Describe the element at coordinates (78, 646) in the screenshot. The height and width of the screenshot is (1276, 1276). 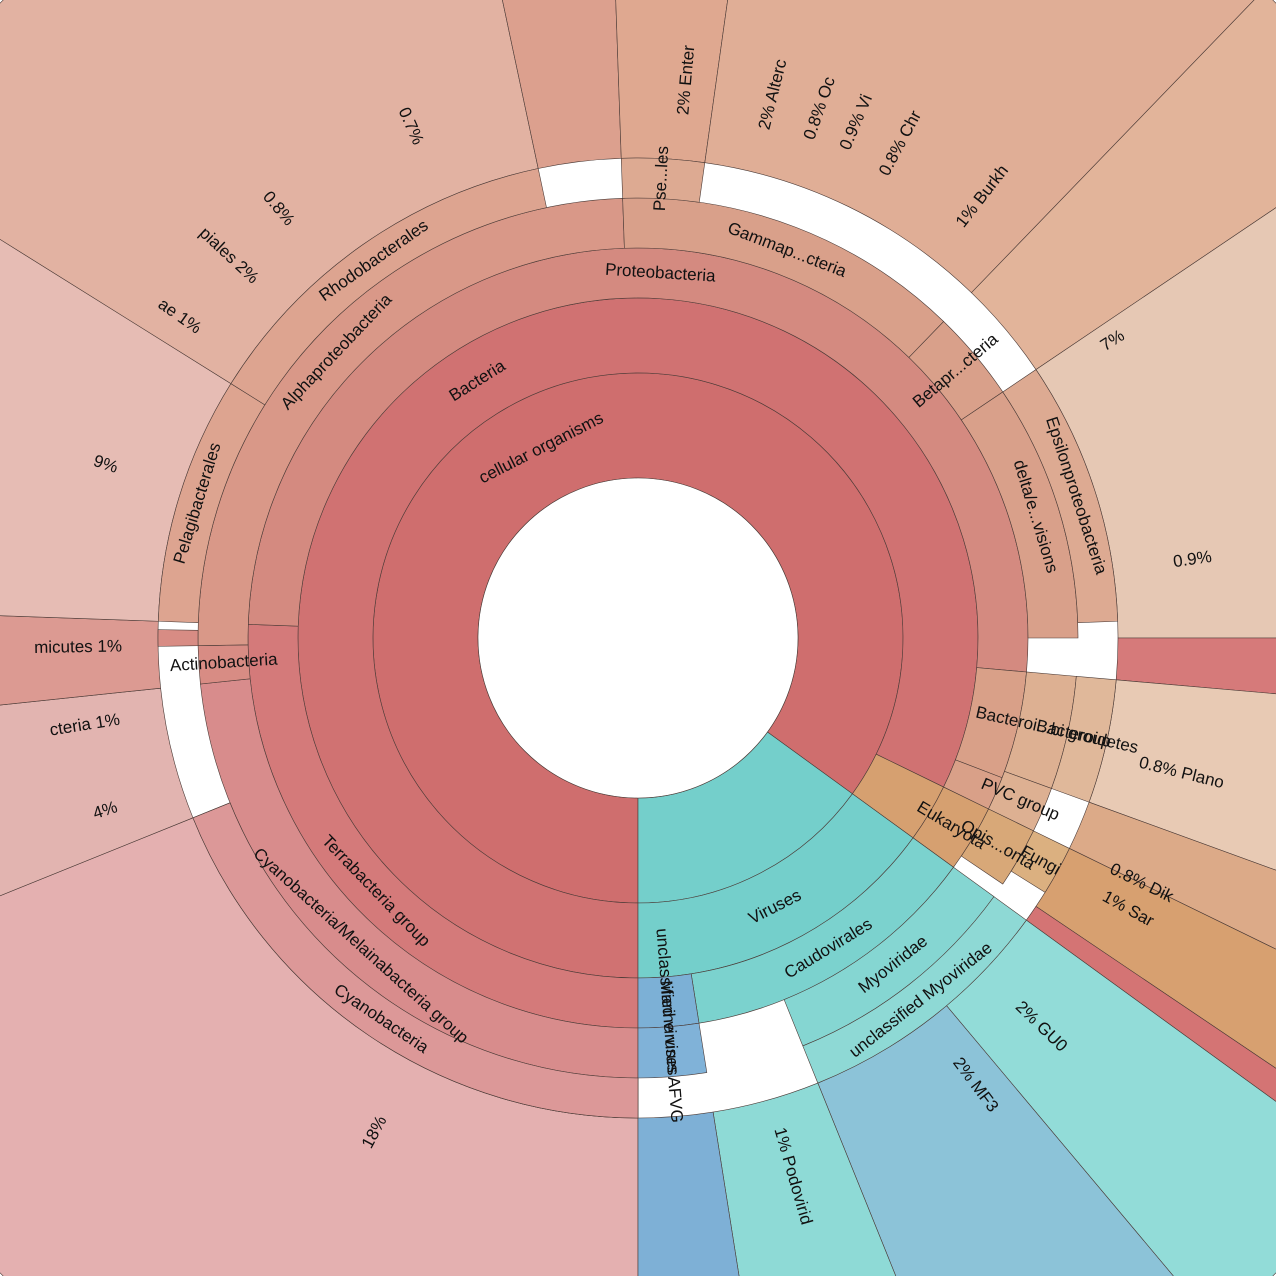
I see `outer-percent-label: micutes 1%` at that location.